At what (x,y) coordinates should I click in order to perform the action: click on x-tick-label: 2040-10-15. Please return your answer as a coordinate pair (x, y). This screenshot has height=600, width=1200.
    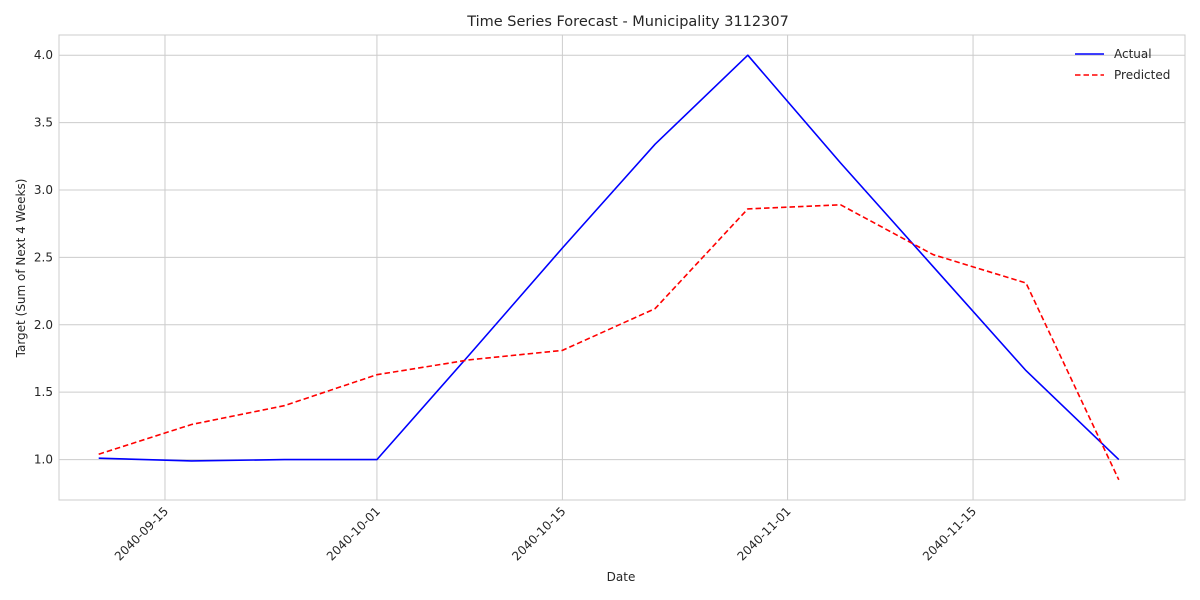
    Looking at the image, I should click on (538, 533).